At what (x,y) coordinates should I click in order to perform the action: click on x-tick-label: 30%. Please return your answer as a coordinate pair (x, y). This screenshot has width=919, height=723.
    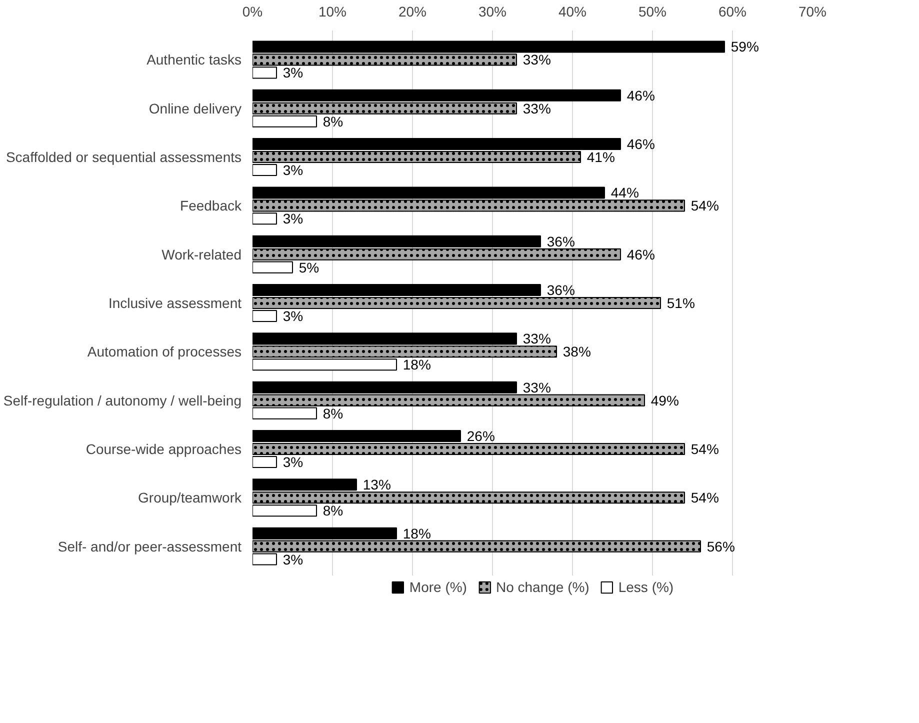
    Looking at the image, I should click on (492, 12).